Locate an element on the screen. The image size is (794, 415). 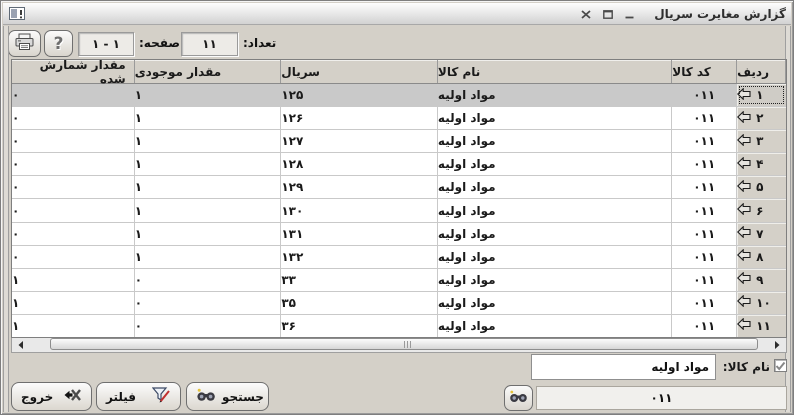
scrollbar-thumb is located at coordinates (404, 344).